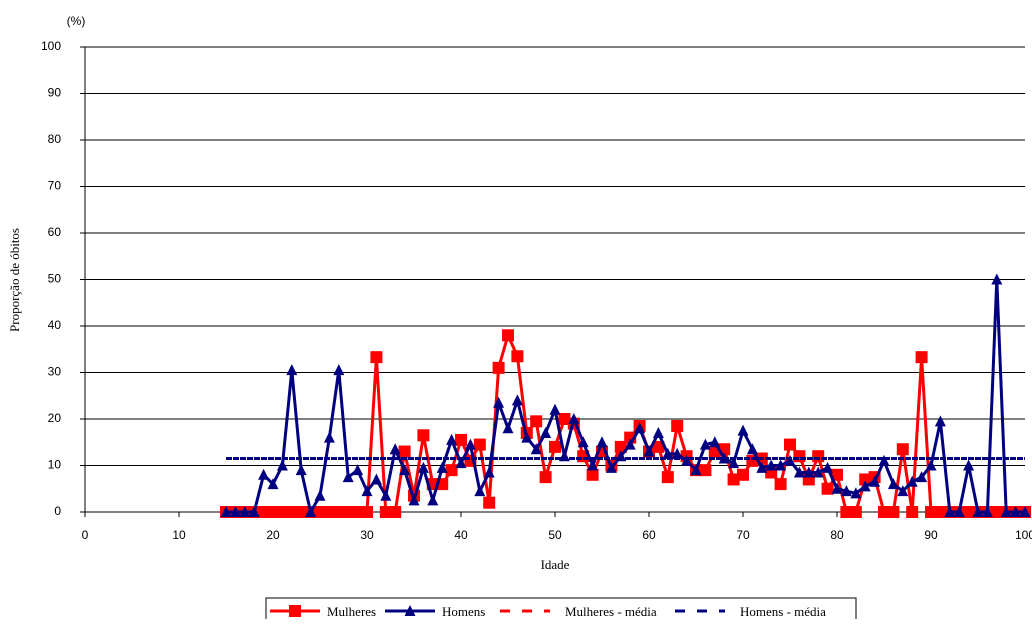  I want to click on x-tick-label: 70, so click(743, 535).